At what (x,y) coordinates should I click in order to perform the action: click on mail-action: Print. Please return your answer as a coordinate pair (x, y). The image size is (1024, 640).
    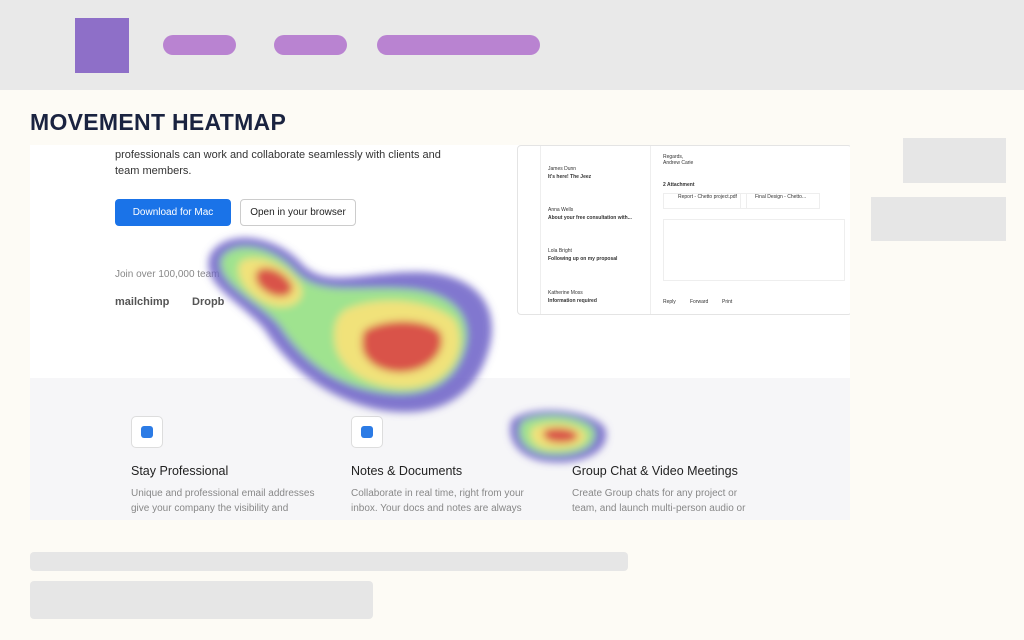
    Looking at the image, I should click on (727, 302).